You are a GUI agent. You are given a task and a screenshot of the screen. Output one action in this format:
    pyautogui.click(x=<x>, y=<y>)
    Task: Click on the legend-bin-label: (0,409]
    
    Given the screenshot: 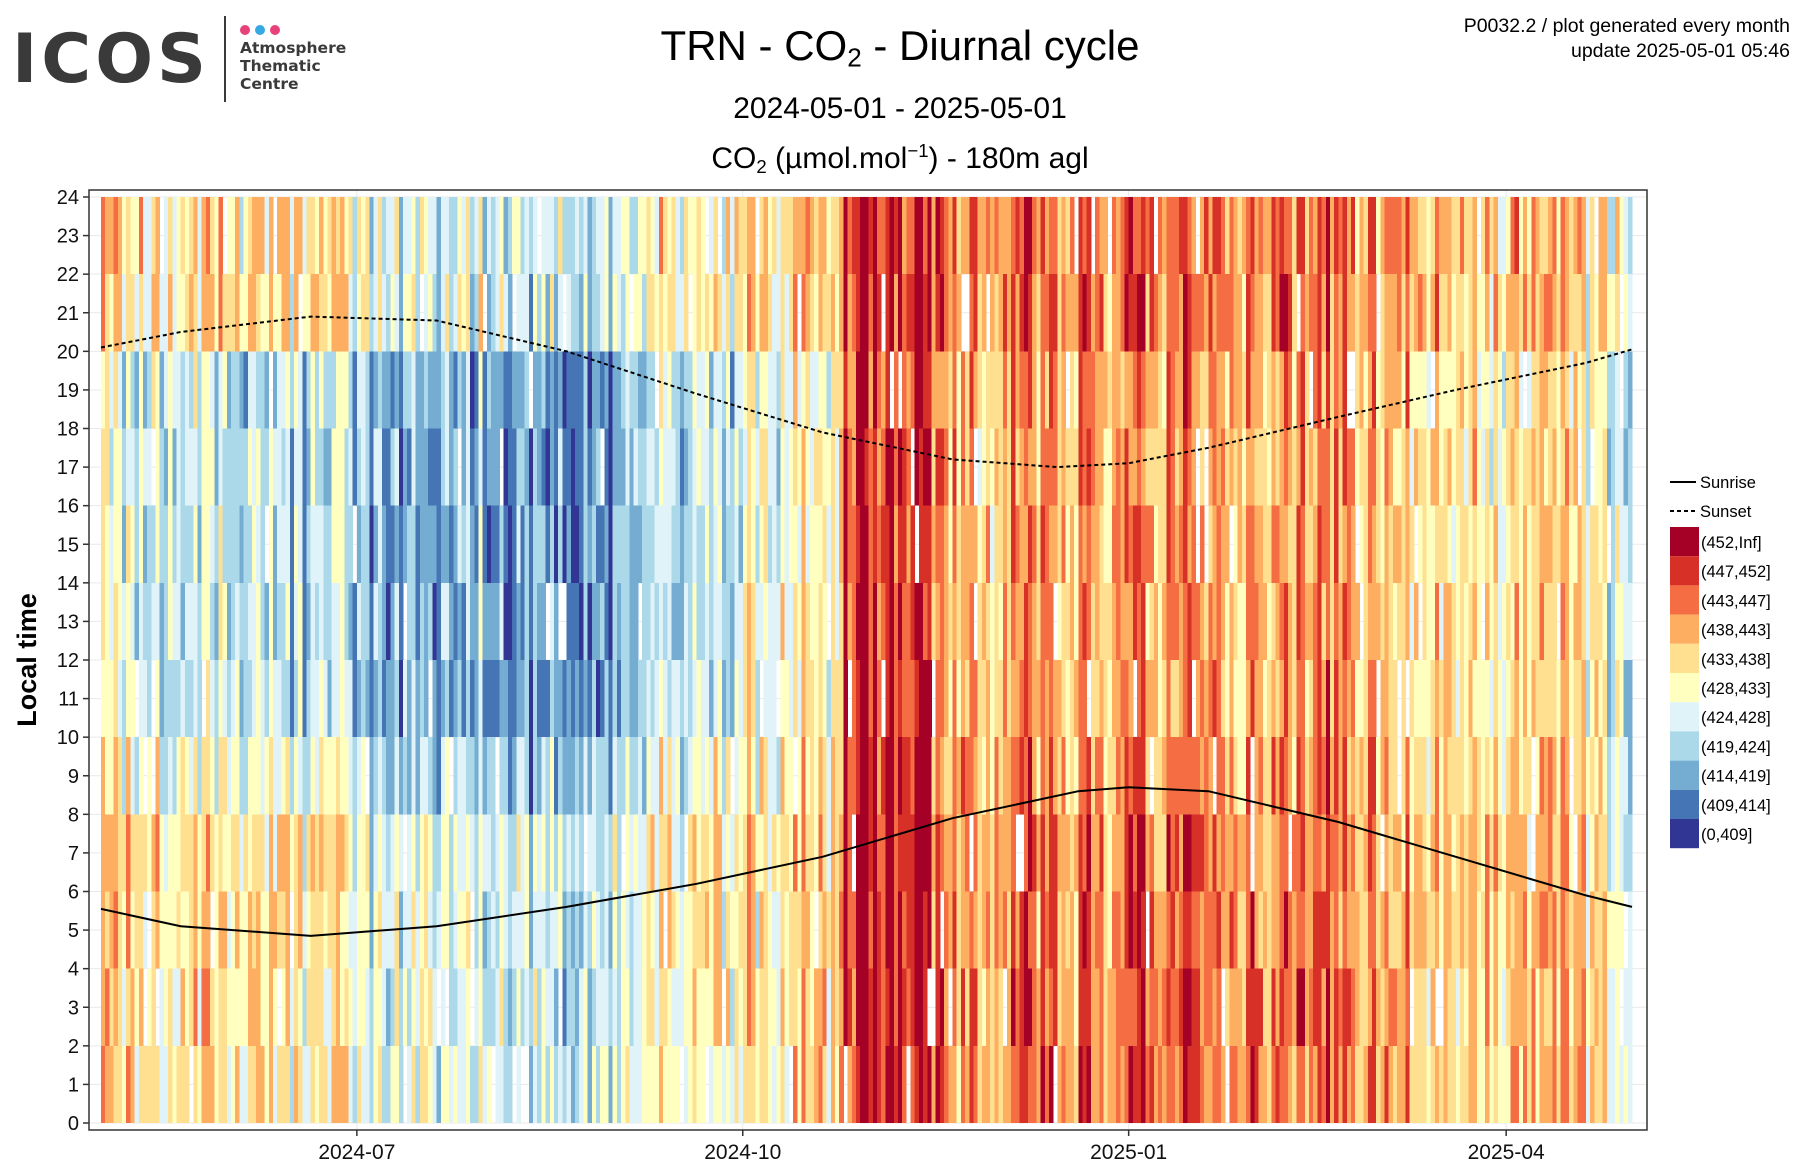 What is the action you would take?
    pyautogui.click(x=1726, y=835)
    